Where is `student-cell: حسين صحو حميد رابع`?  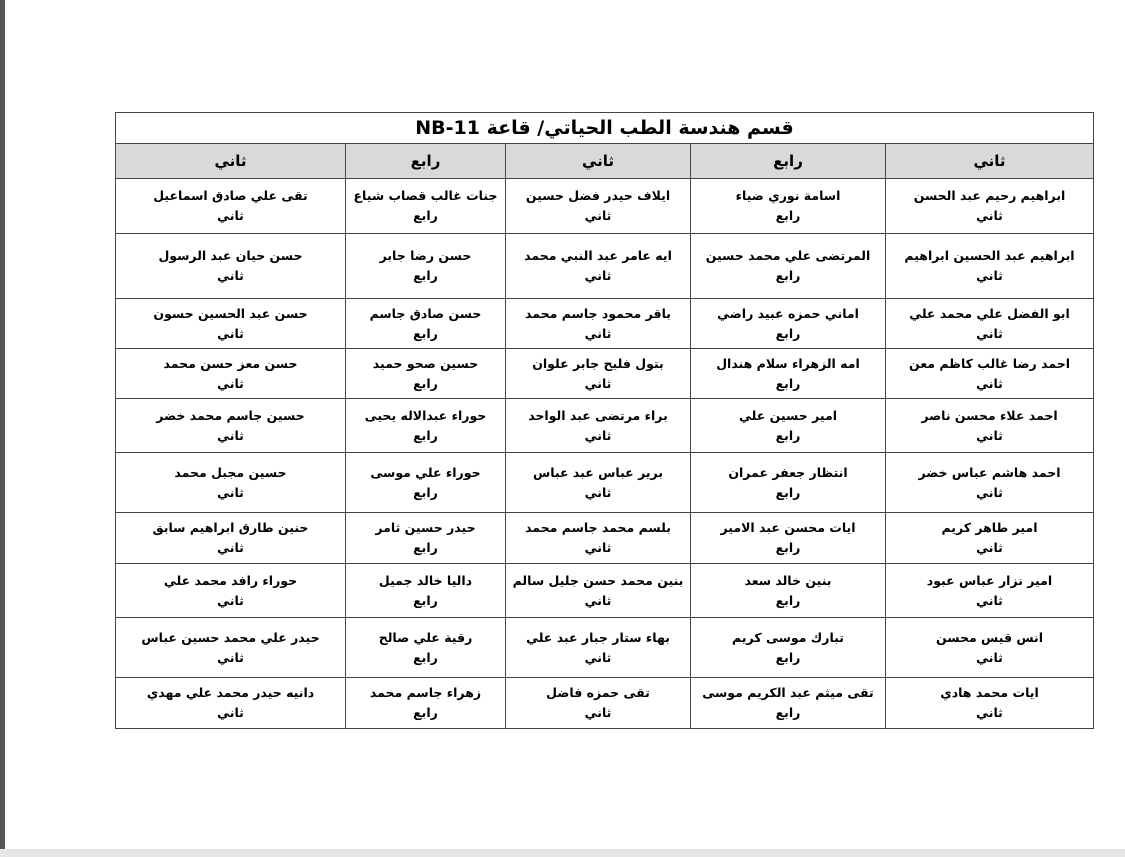
student-cell: حسين صحو حميد رابع is located at coordinates (425, 373).